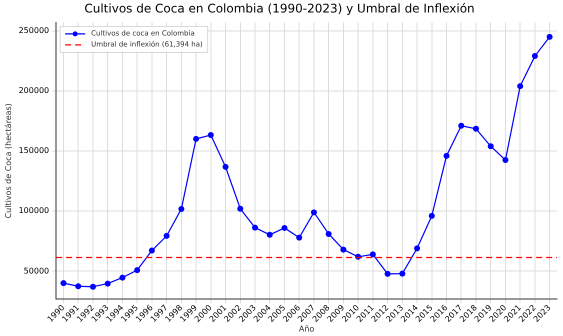  I want to click on y-tick-label: 200000, so click(34, 90).